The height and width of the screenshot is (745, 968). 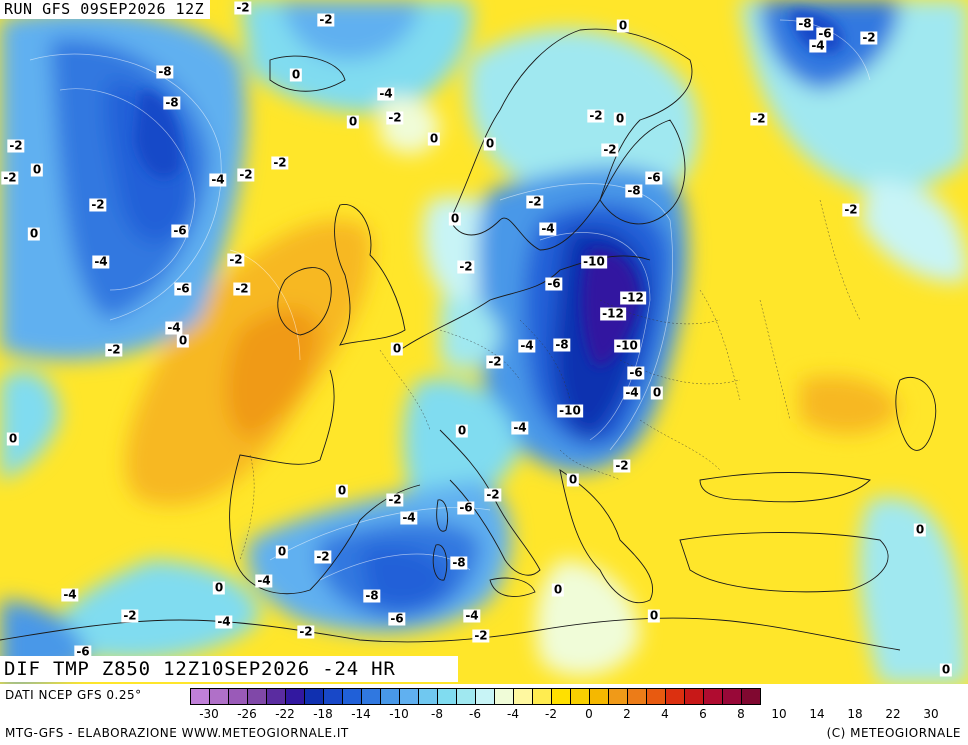 What do you see at coordinates (209, 714) in the screenshot?
I see `colorbar-tick-label: -30` at bounding box center [209, 714].